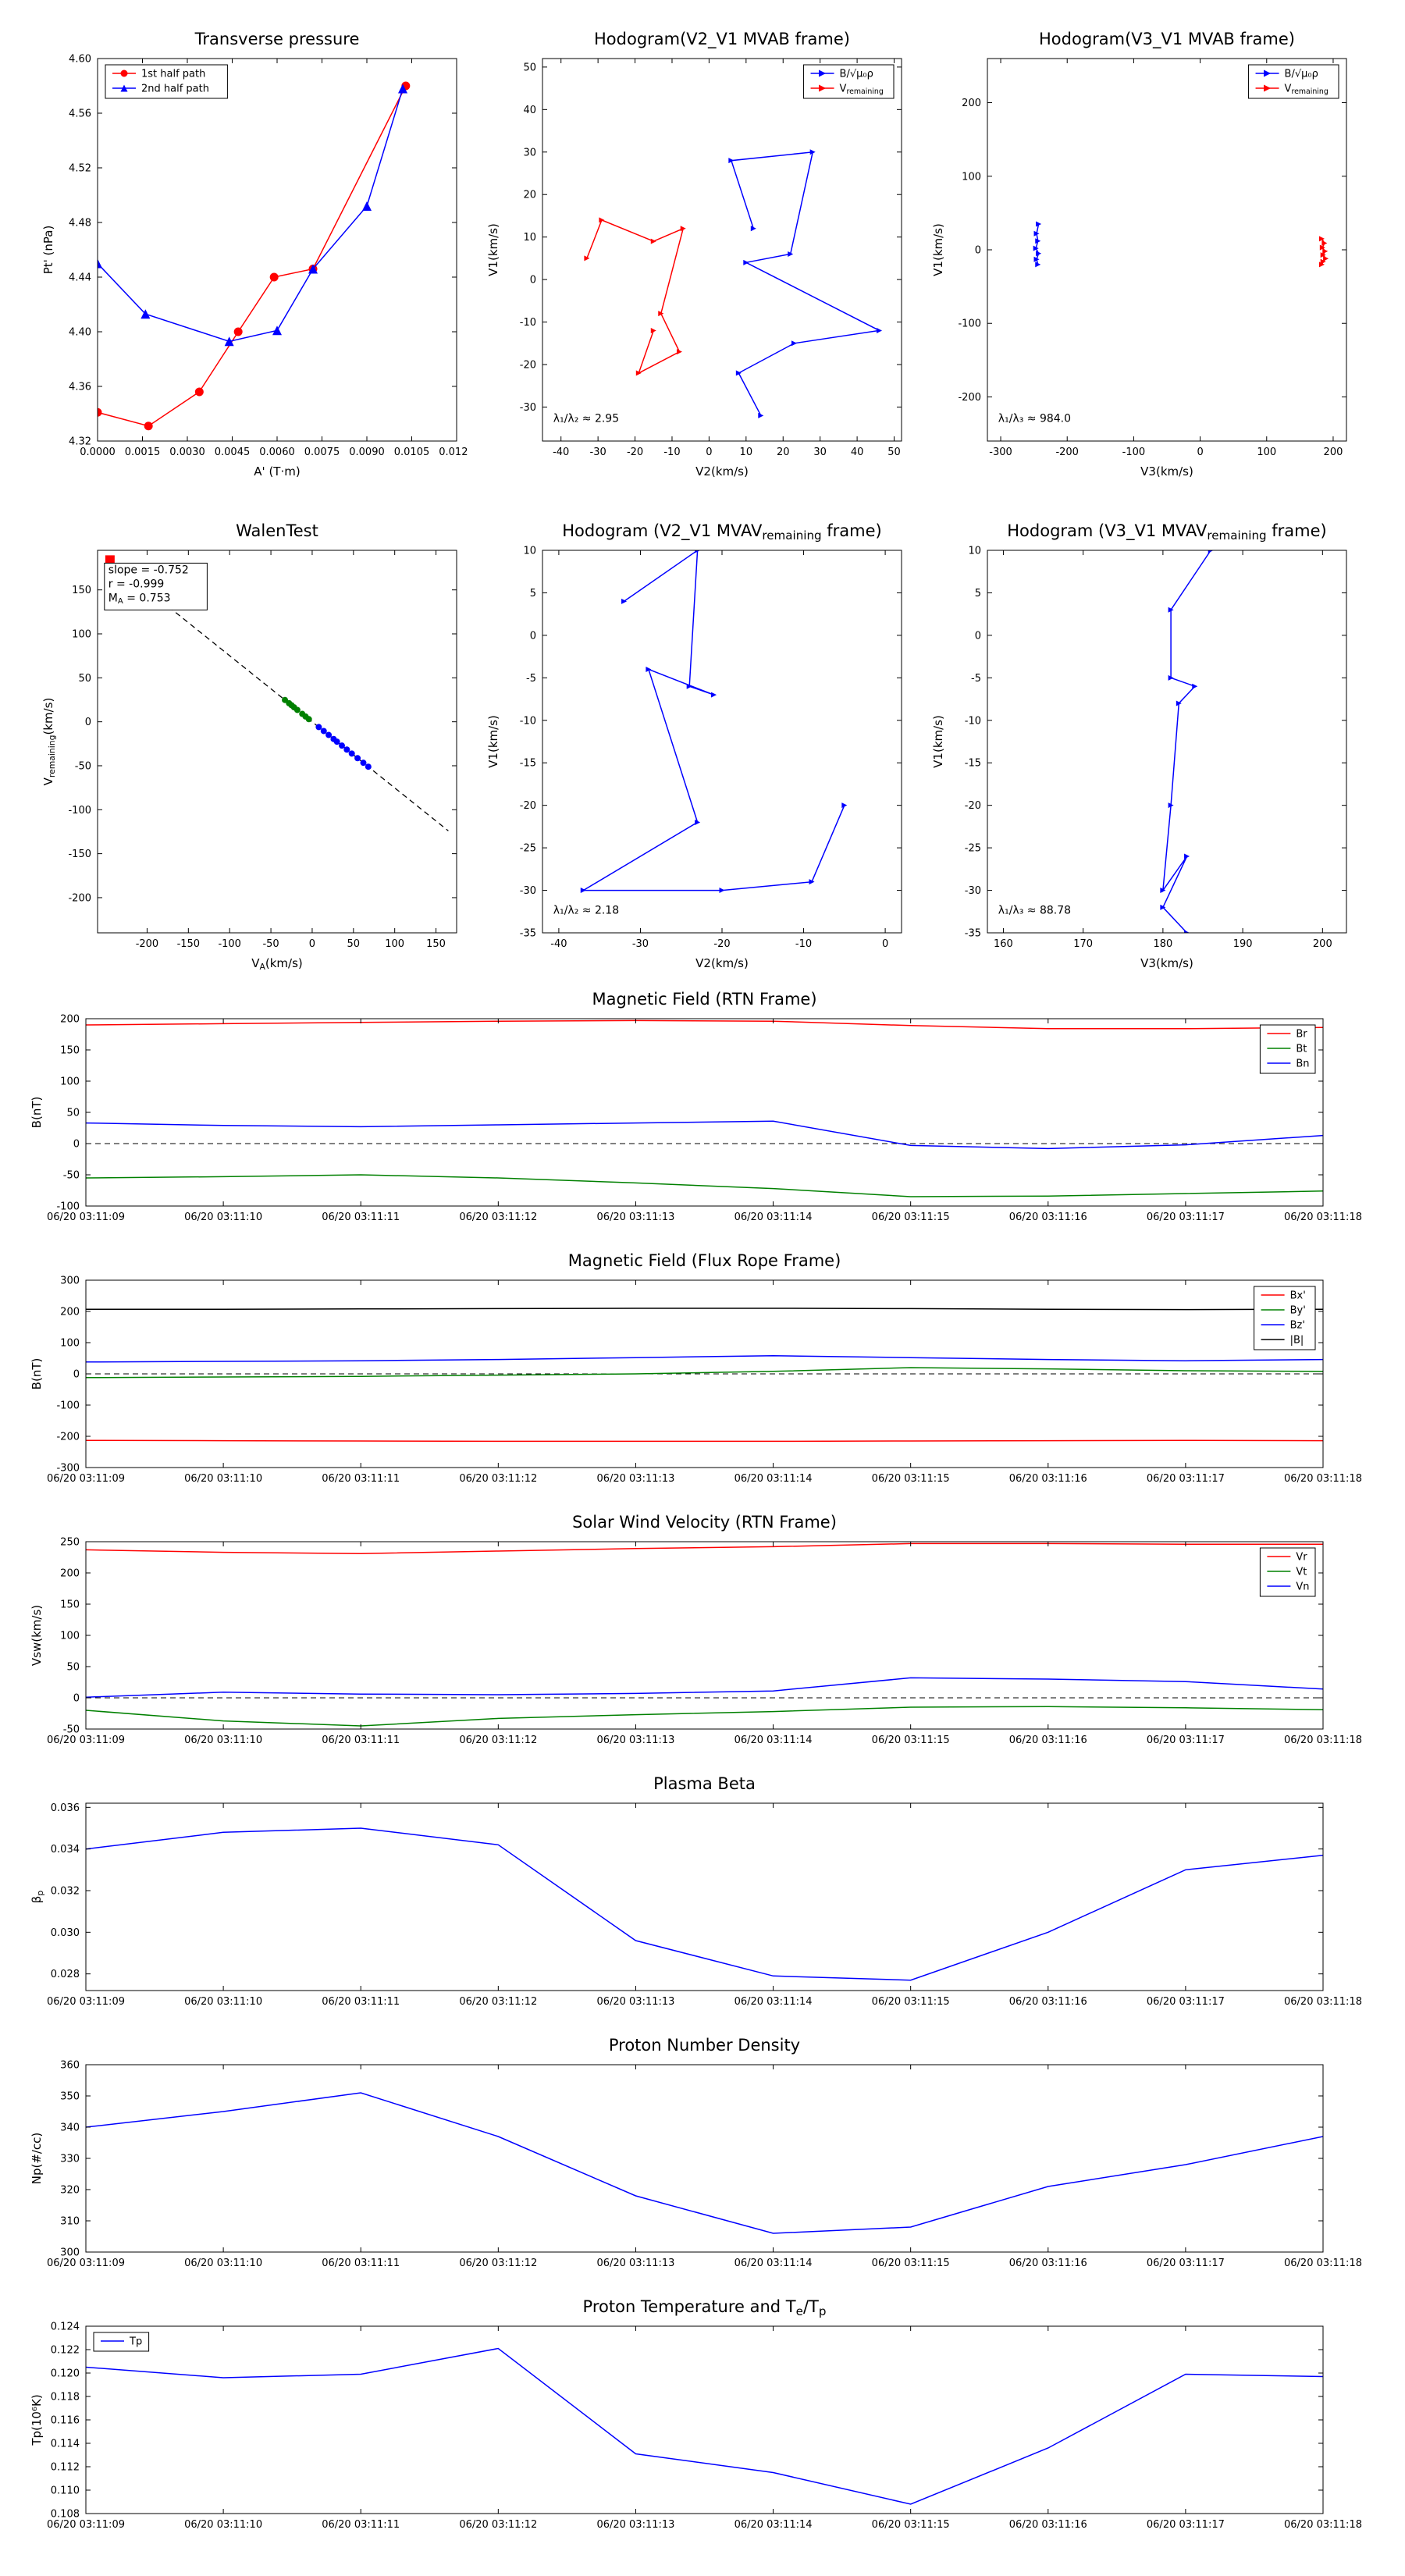 Image resolution: width=1405 pixels, height=2576 pixels. Describe the element at coordinates (37, 1636) in the screenshot. I see `solar-wind-velocity-ylabel: Vsw(km/s)` at that location.